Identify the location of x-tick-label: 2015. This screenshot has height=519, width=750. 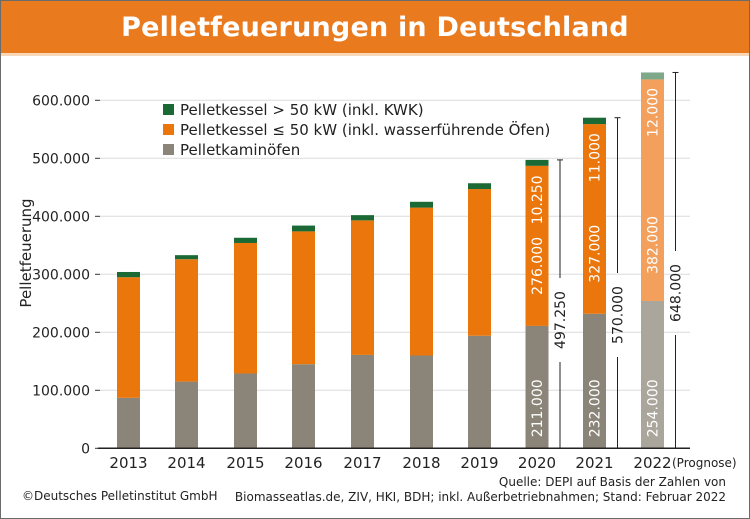
(245, 463).